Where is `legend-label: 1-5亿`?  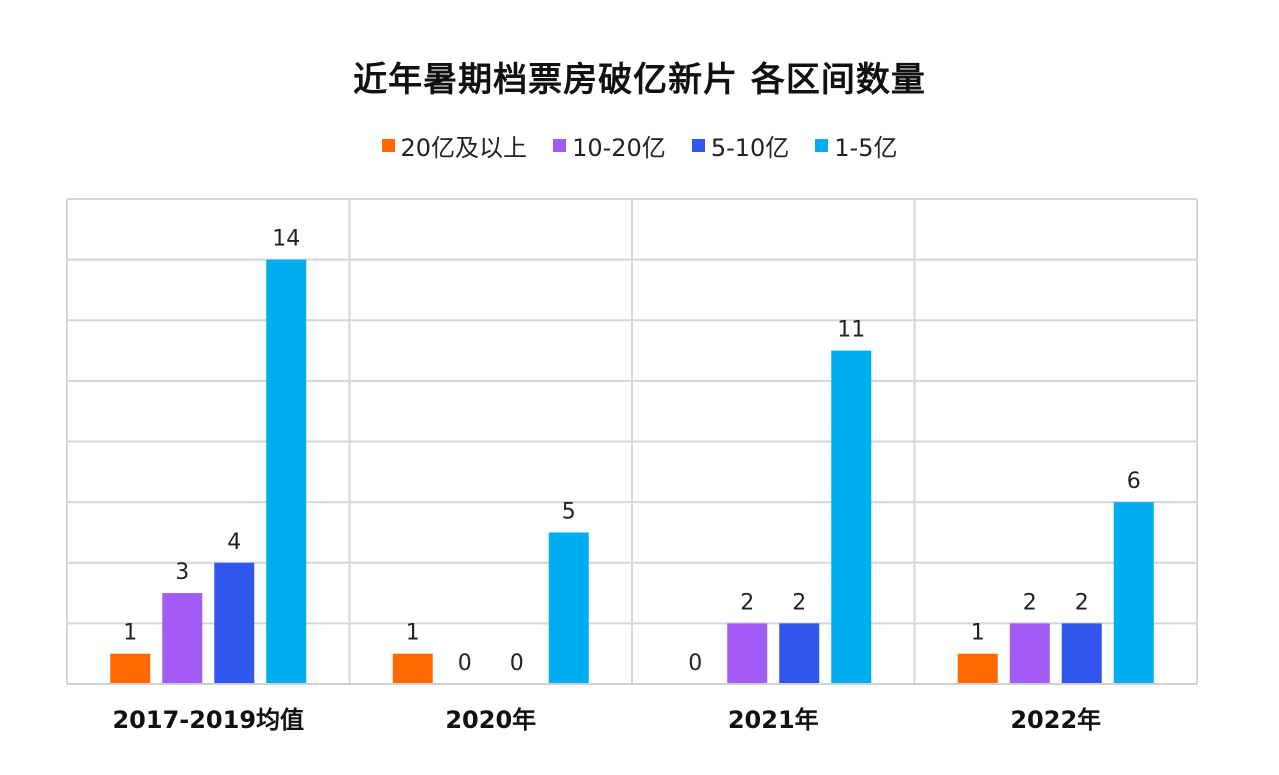 legend-label: 1-5亿 is located at coordinates (866, 148).